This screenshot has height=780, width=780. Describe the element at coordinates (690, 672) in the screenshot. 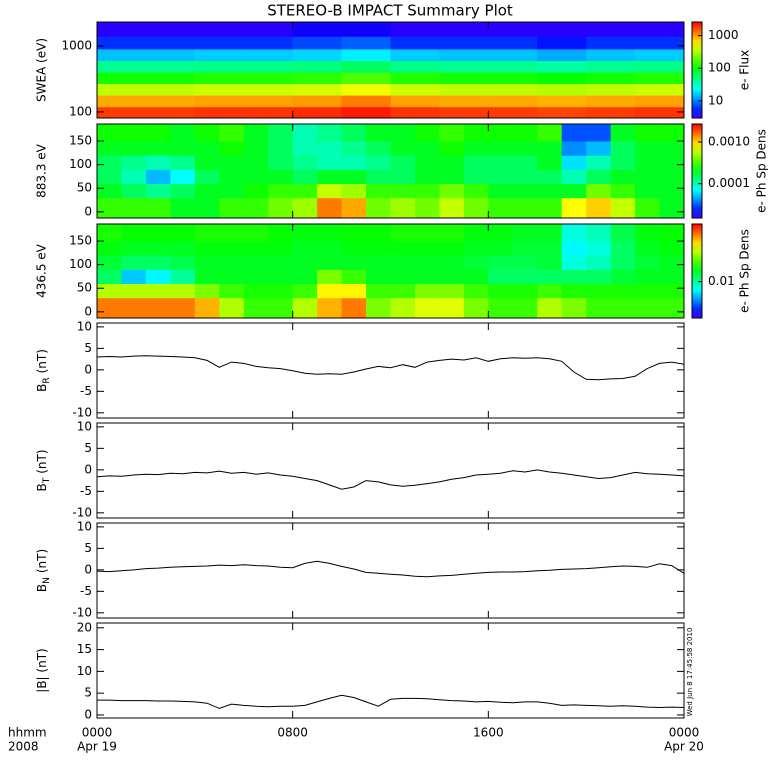

I see `timestamp: Wed Jun 8 17:45:58 2010` at that location.